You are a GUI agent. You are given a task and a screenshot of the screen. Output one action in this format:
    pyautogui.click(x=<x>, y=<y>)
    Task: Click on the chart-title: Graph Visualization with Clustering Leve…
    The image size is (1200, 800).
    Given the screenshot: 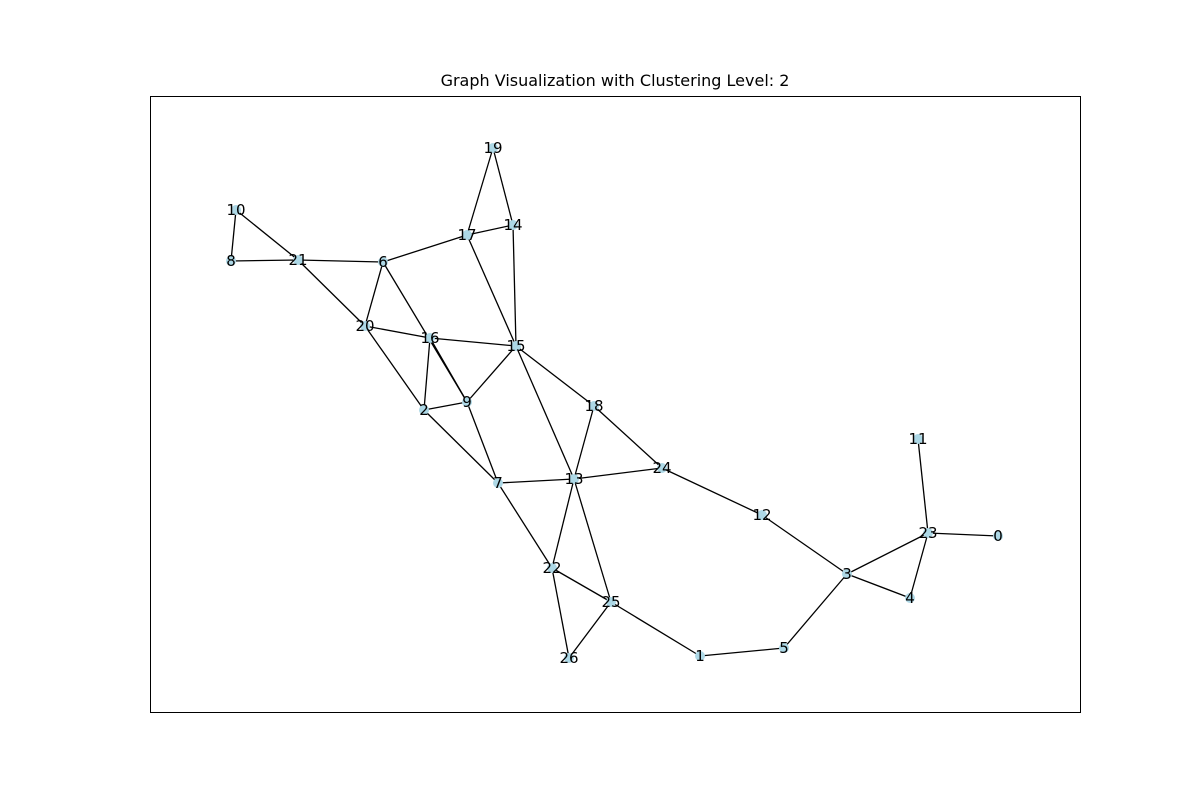 What is the action you would take?
    pyautogui.click(x=615, y=80)
    